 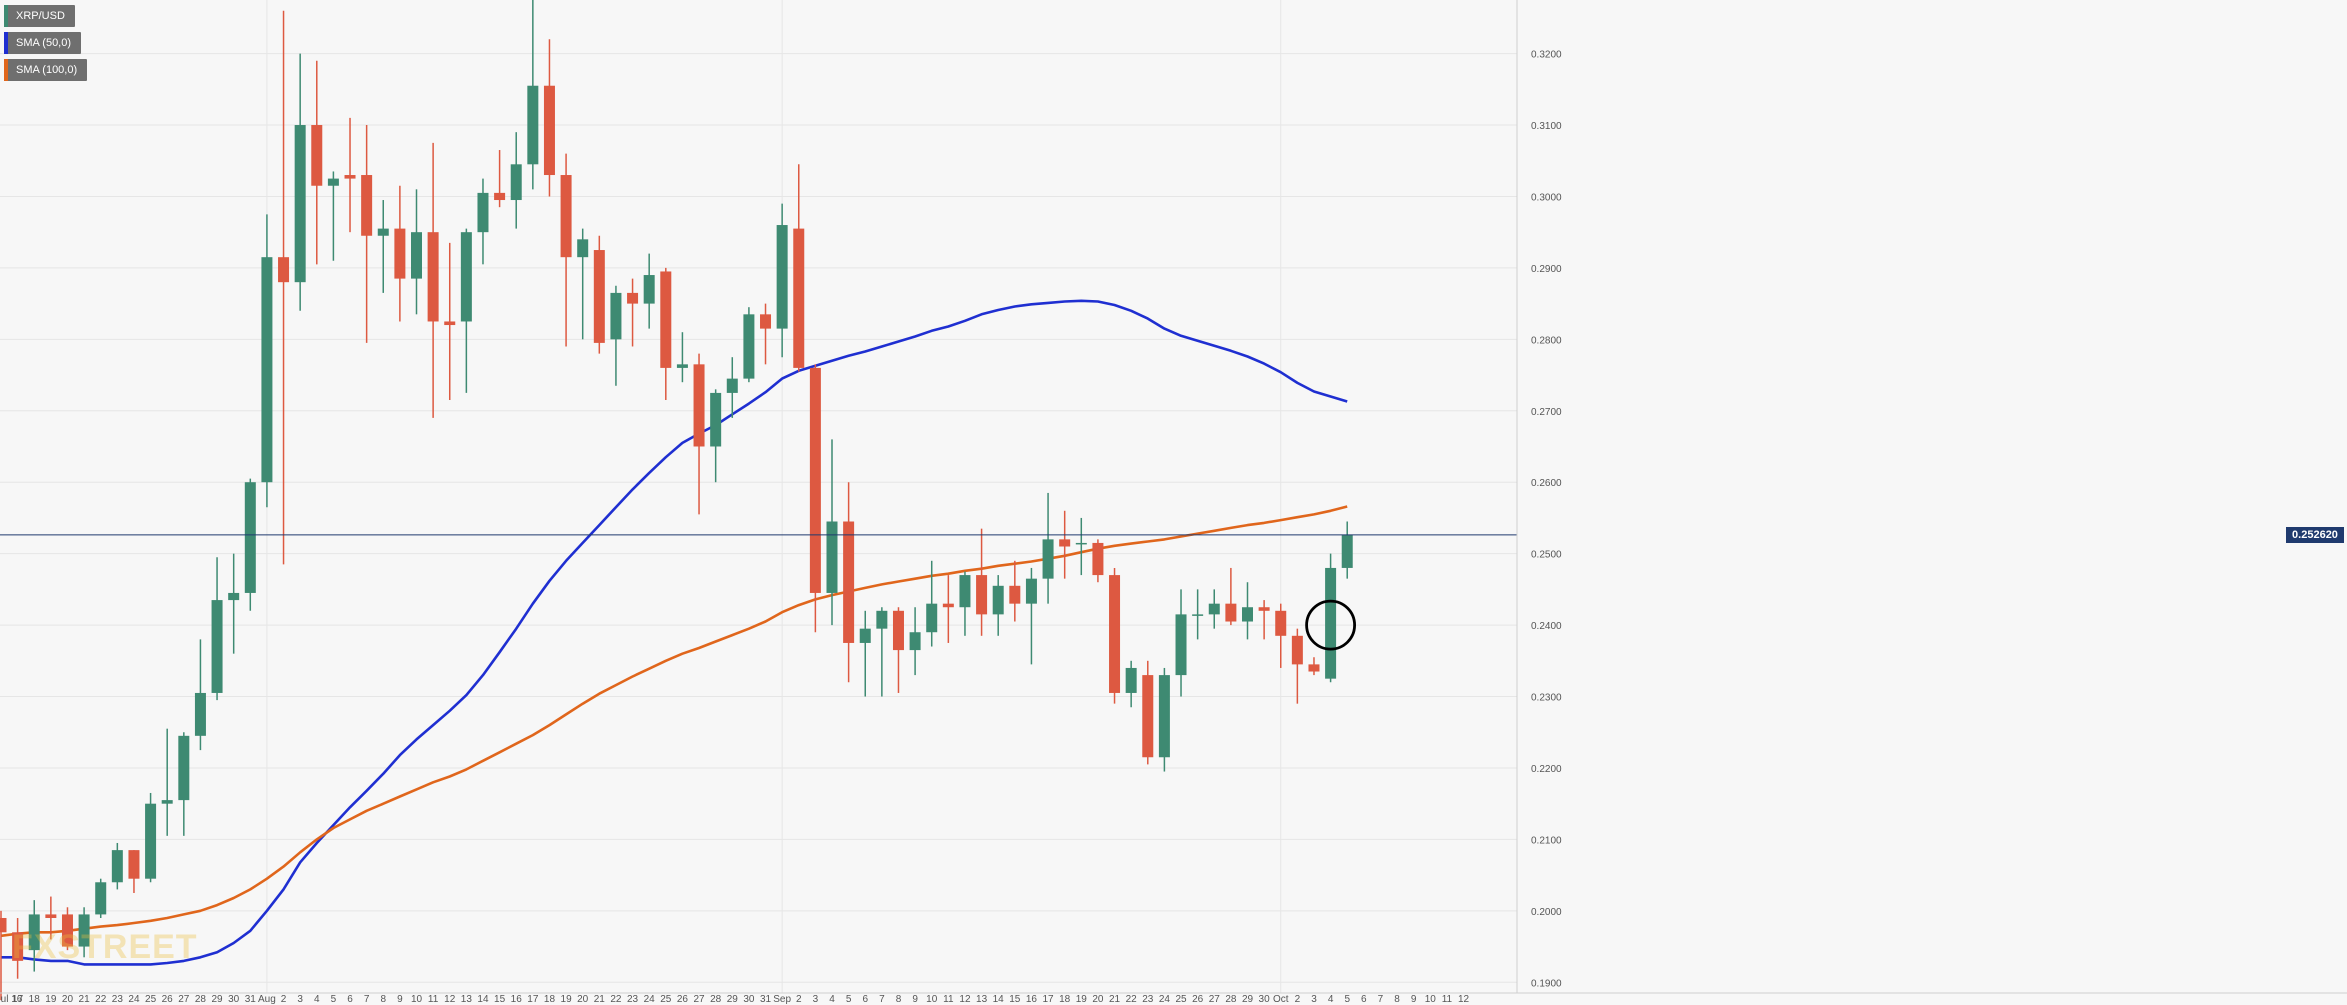 What do you see at coordinates (999, 999) in the screenshot?
I see `x-tick-label: 14` at bounding box center [999, 999].